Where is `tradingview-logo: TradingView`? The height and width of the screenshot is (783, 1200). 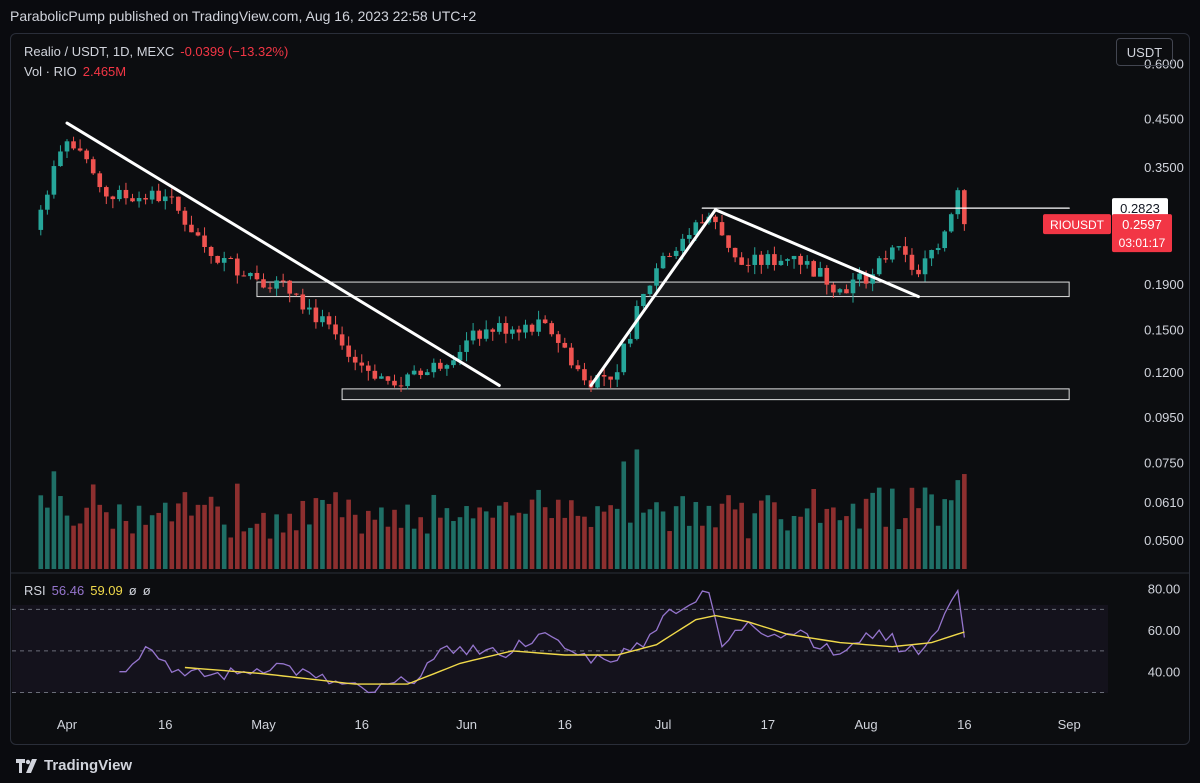 tradingview-logo: TradingView is located at coordinates (74, 765).